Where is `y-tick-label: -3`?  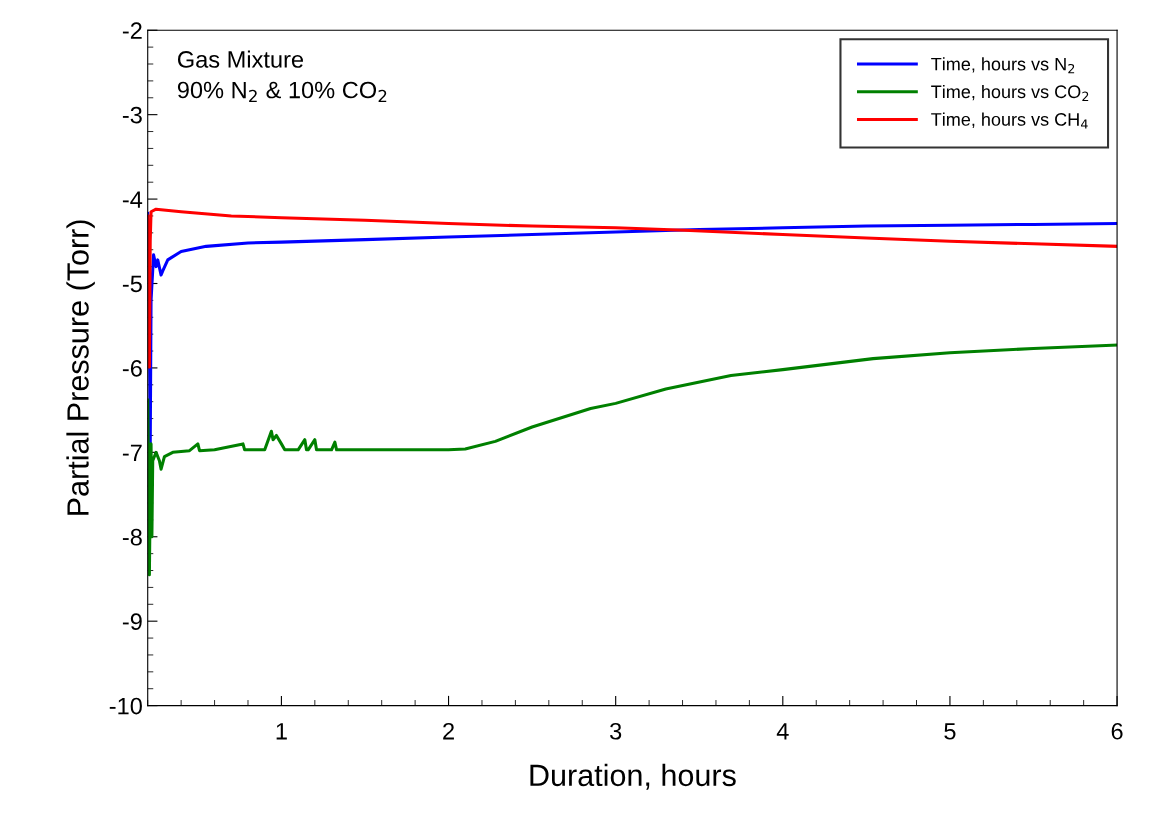
y-tick-label: -3 is located at coordinates (132, 115).